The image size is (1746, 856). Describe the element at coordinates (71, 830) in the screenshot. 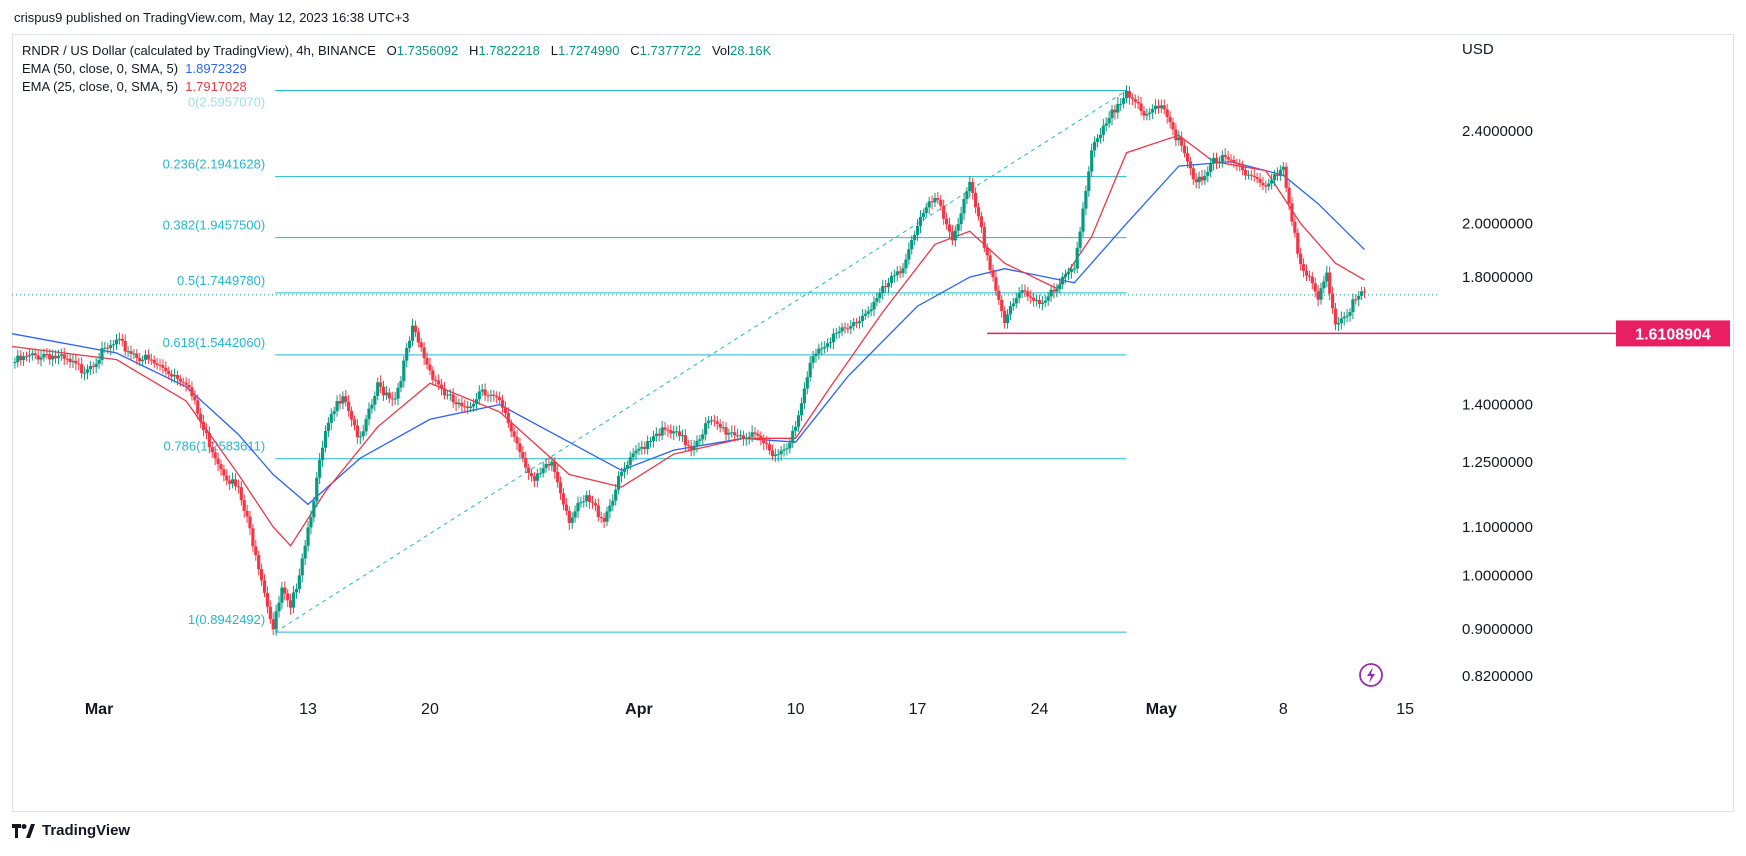

I see `tradingview-logo: TradingView` at that location.